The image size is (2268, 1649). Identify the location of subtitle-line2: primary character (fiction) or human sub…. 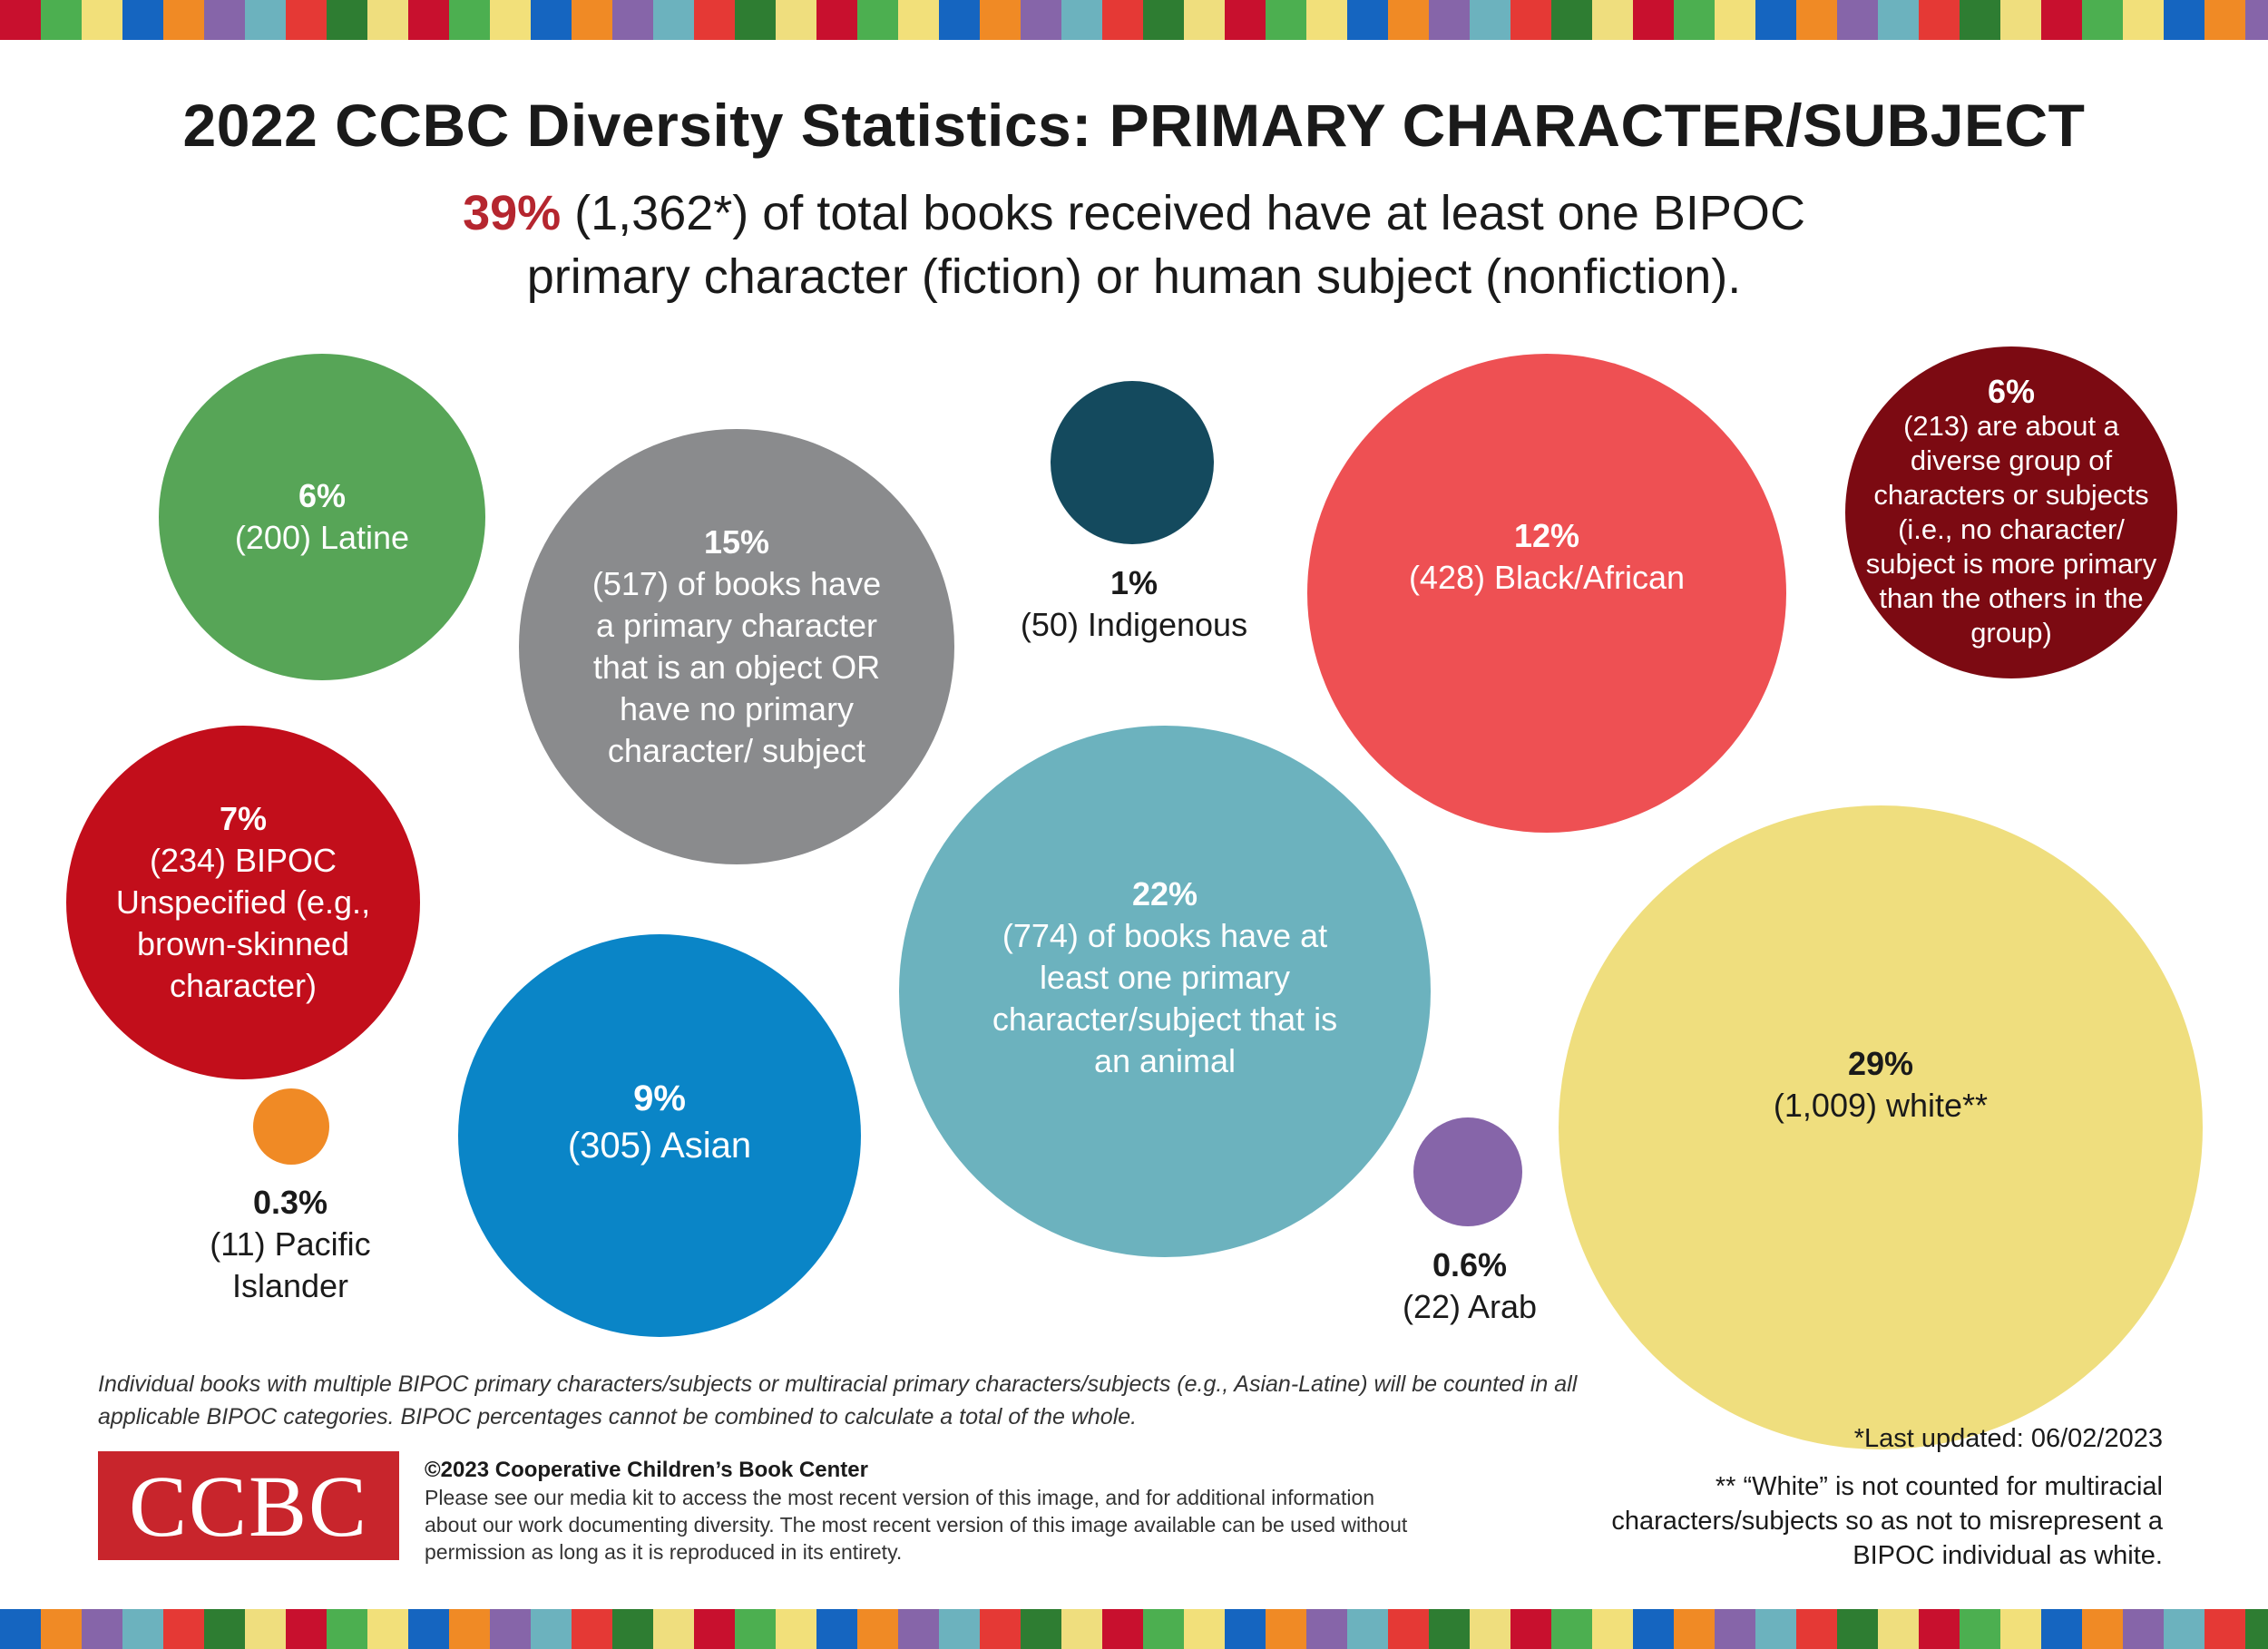
(1134, 276).